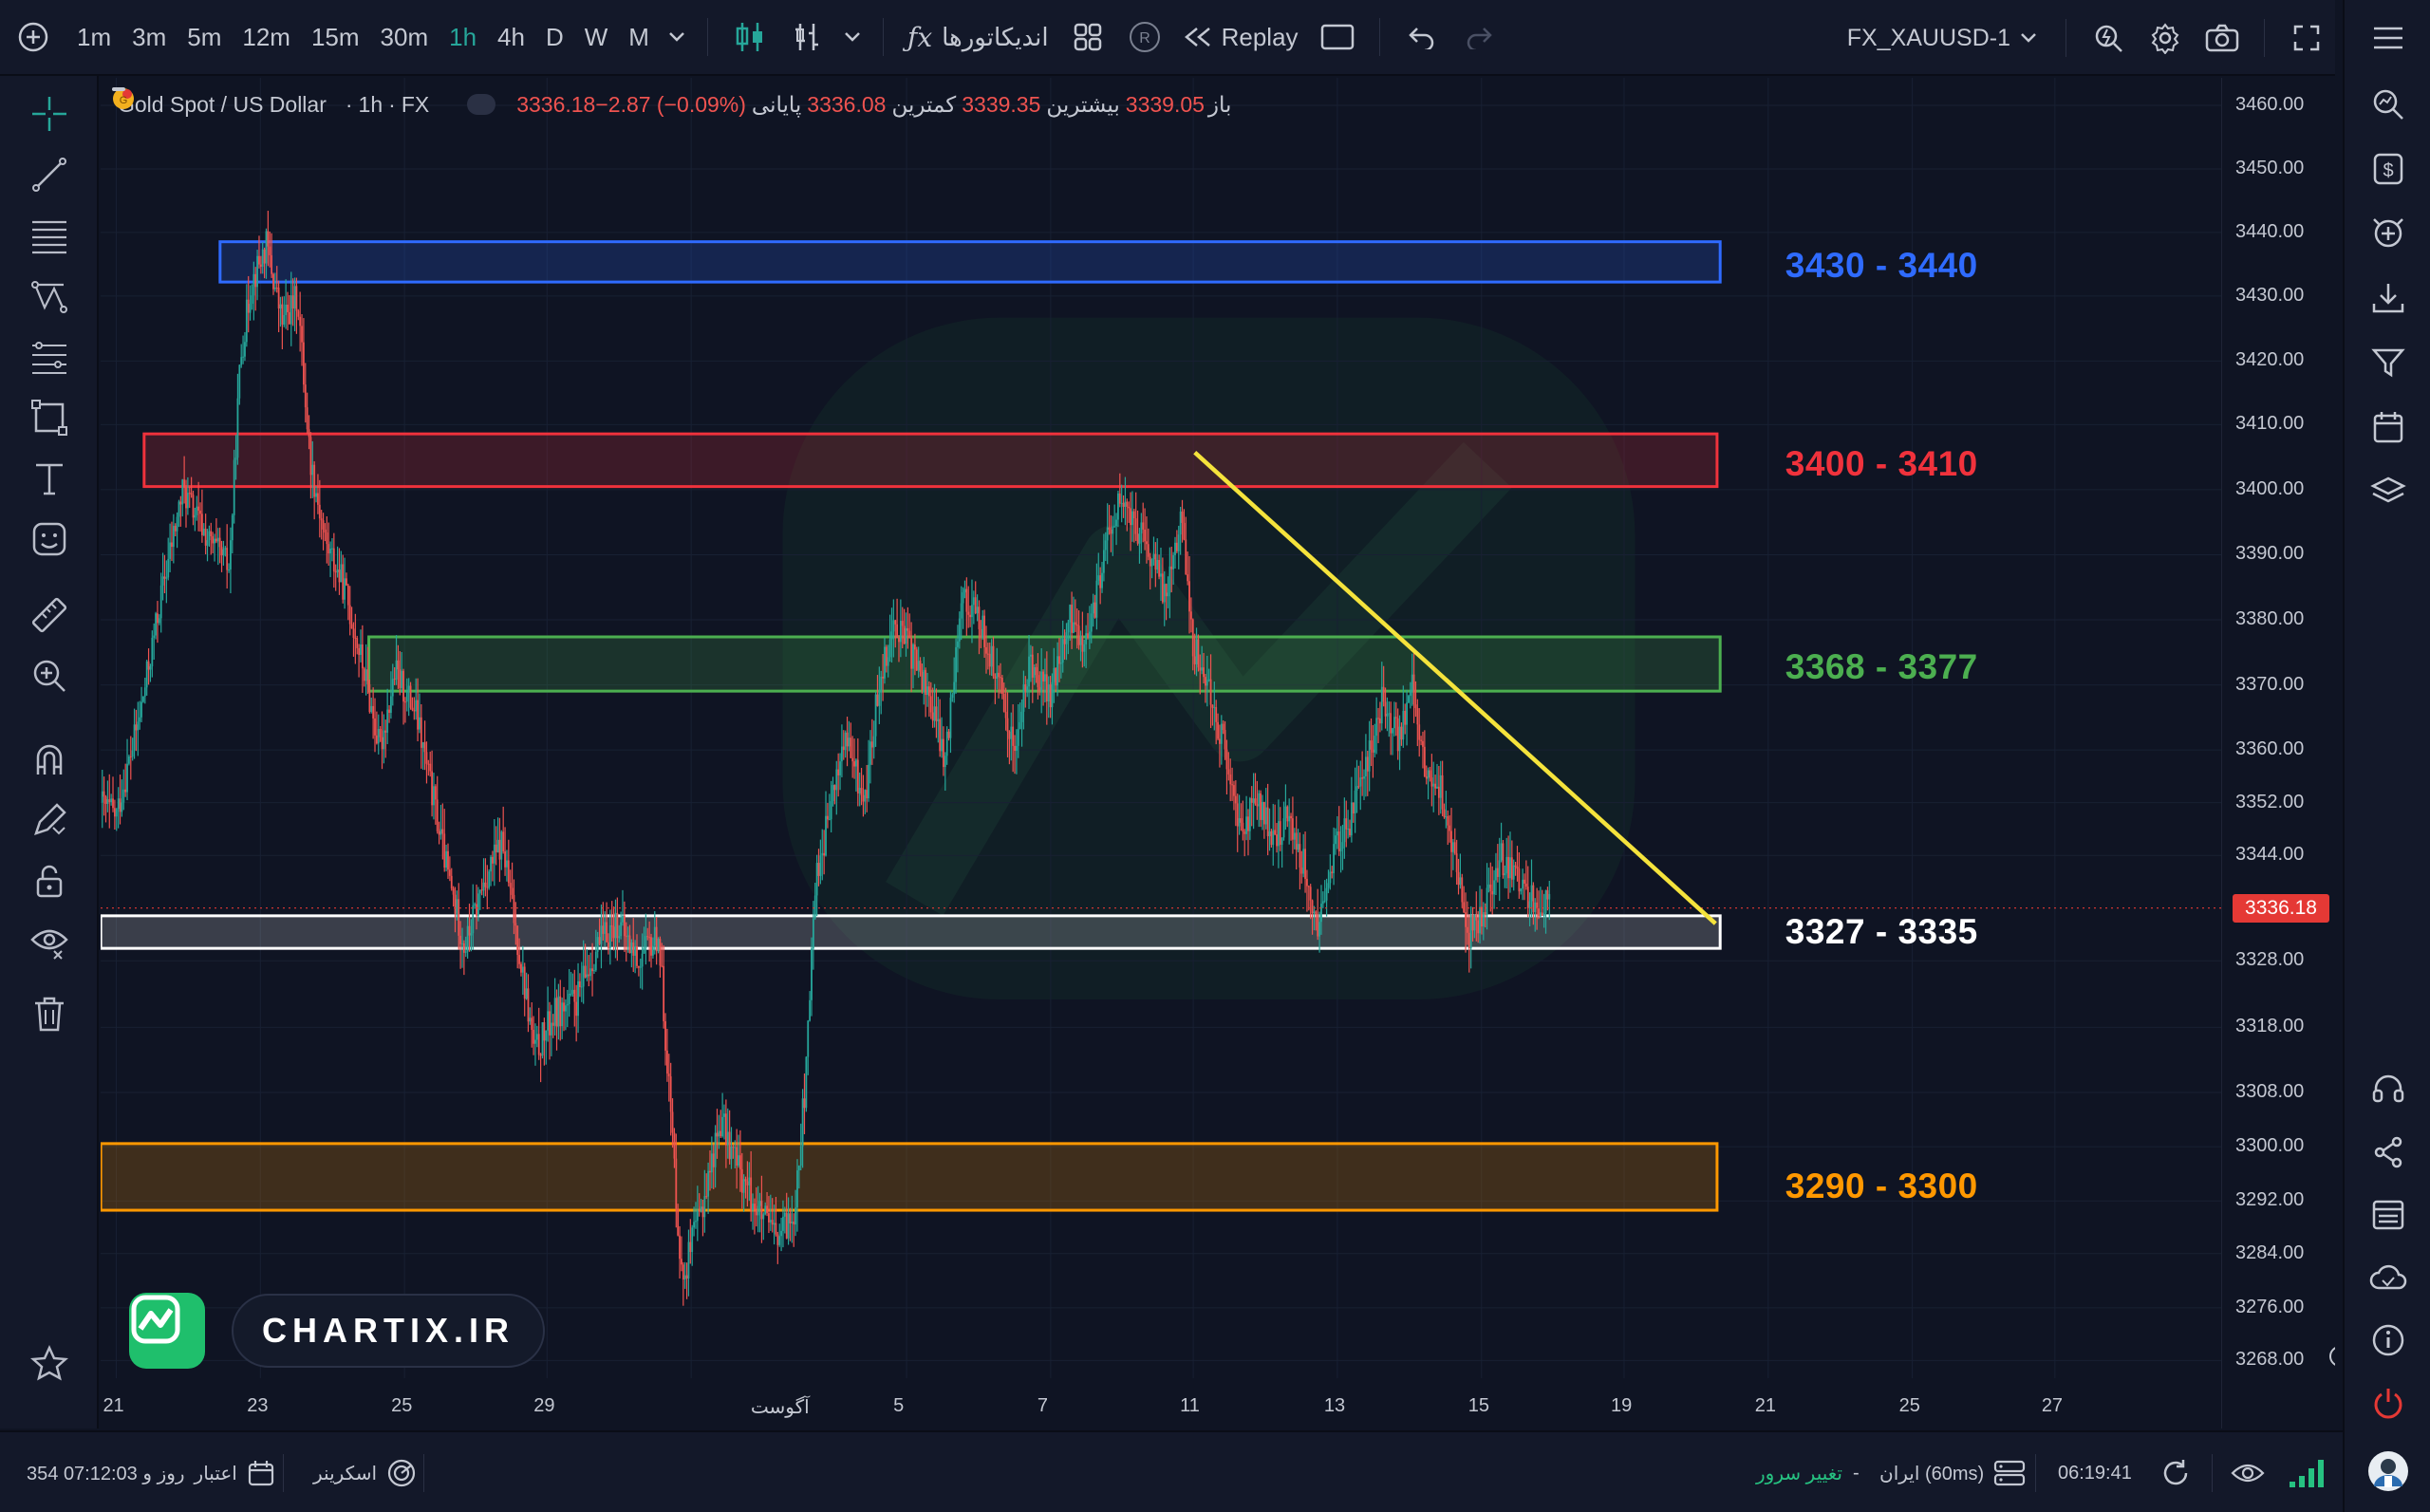  Describe the element at coordinates (807, 37) in the screenshot. I see `bar-chart-type-icon` at that location.